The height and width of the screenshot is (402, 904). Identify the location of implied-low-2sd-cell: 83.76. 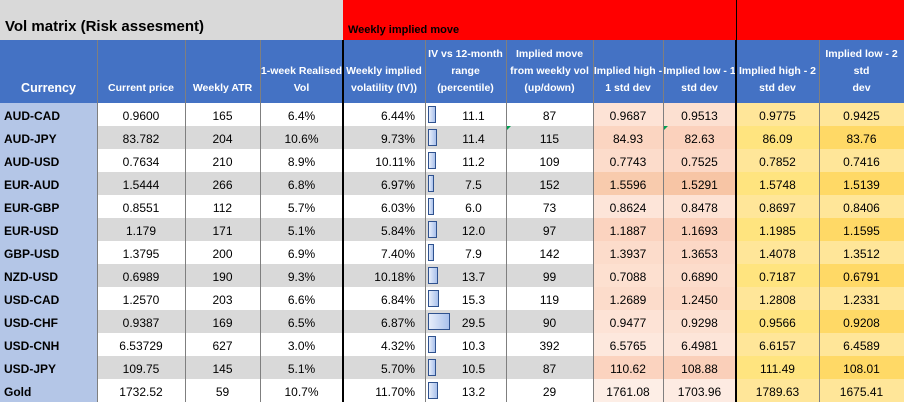
(861, 137).